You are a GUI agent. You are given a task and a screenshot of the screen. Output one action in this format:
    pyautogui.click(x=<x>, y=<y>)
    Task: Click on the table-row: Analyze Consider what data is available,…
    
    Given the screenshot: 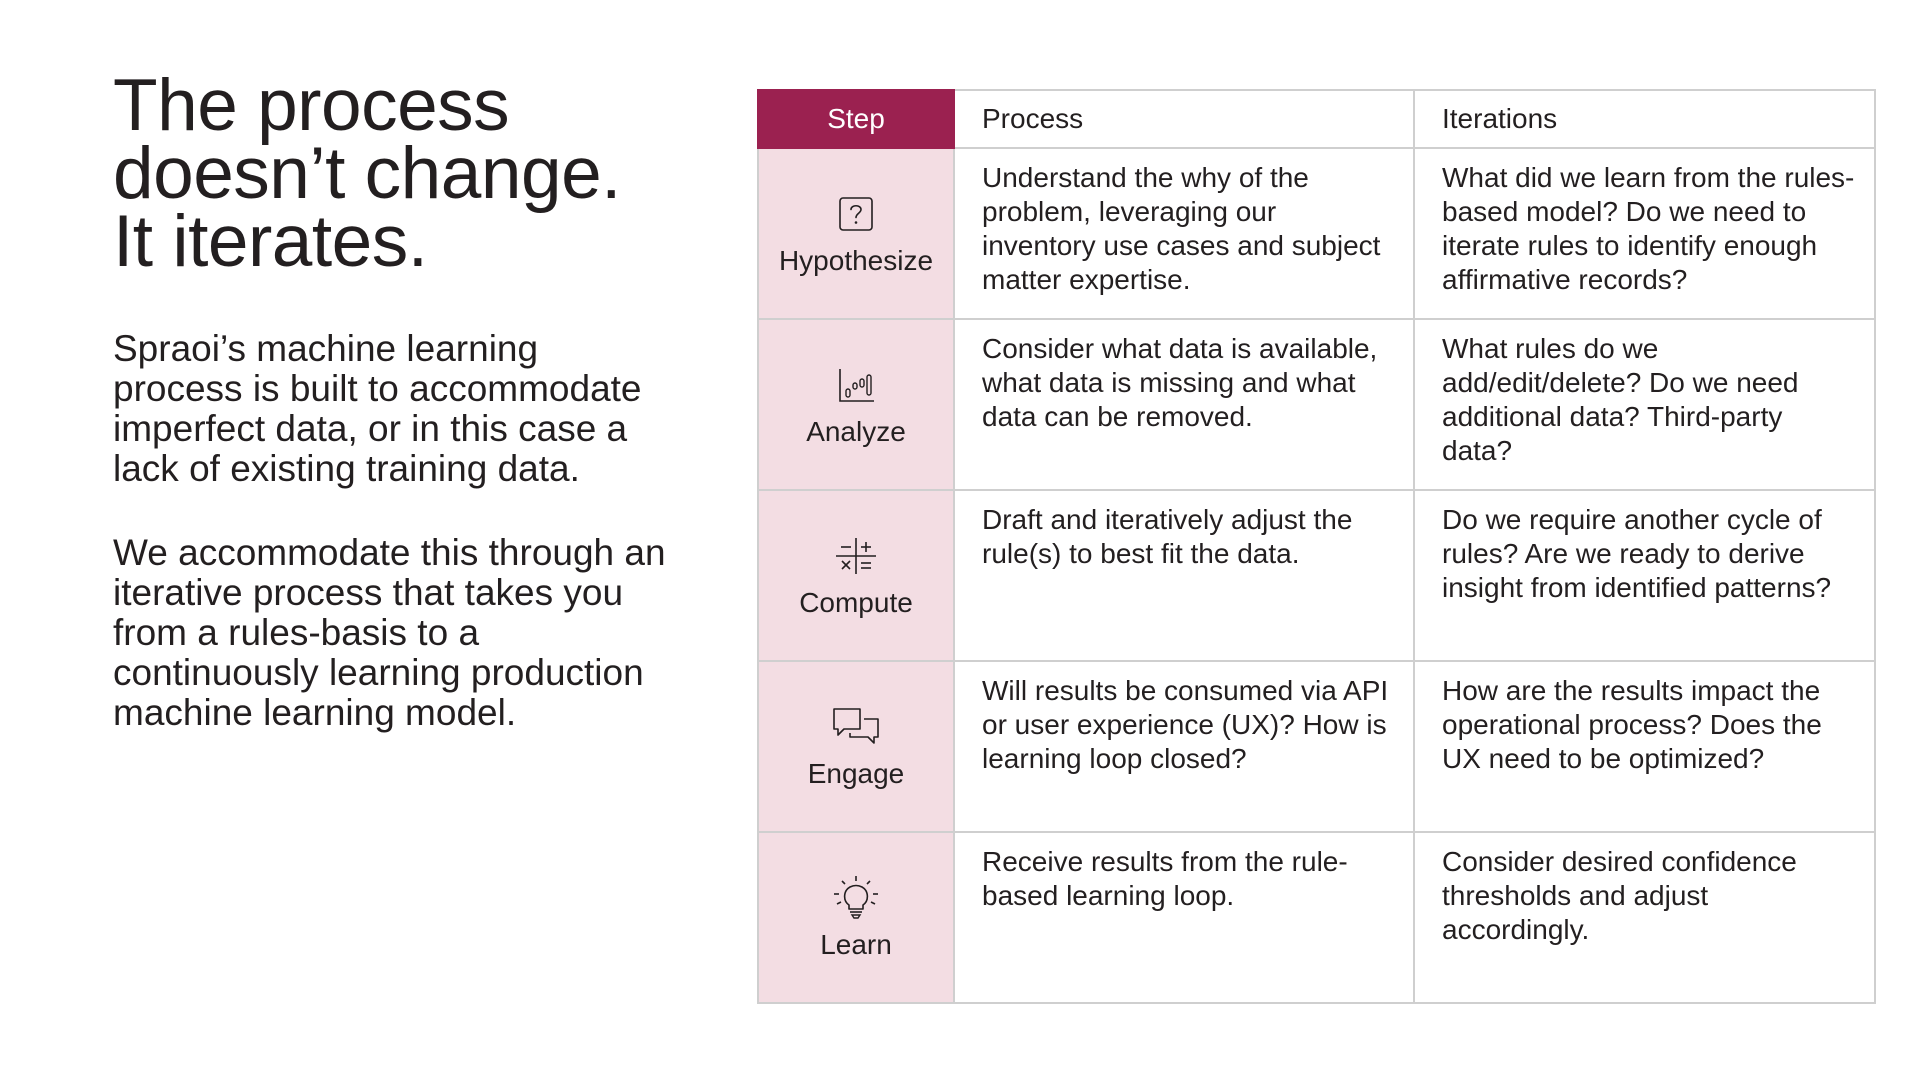 What is the action you would take?
    pyautogui.click(x=1316, y=404)
    